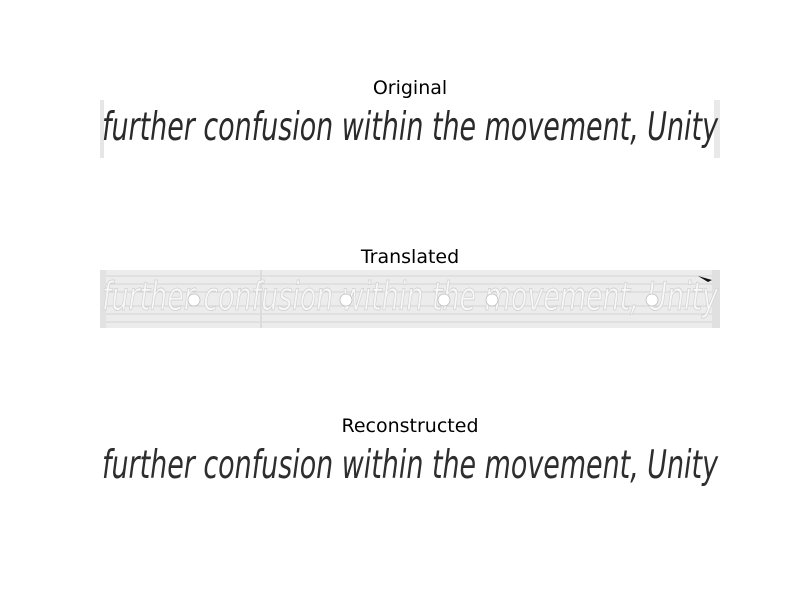 The image size is (800, 600). Describe the element at coordinates (410, 257) in the screenshot. I see `panel-title-translated: Translated` at that location.